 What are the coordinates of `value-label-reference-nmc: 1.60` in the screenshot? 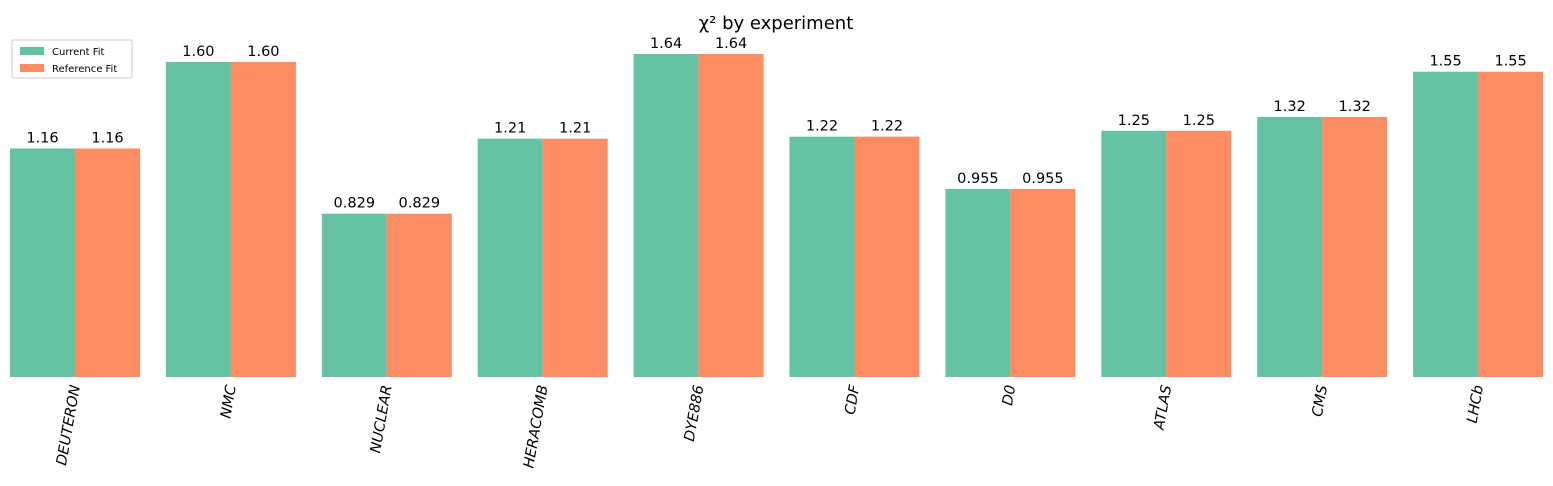 It's located at (263, 52).